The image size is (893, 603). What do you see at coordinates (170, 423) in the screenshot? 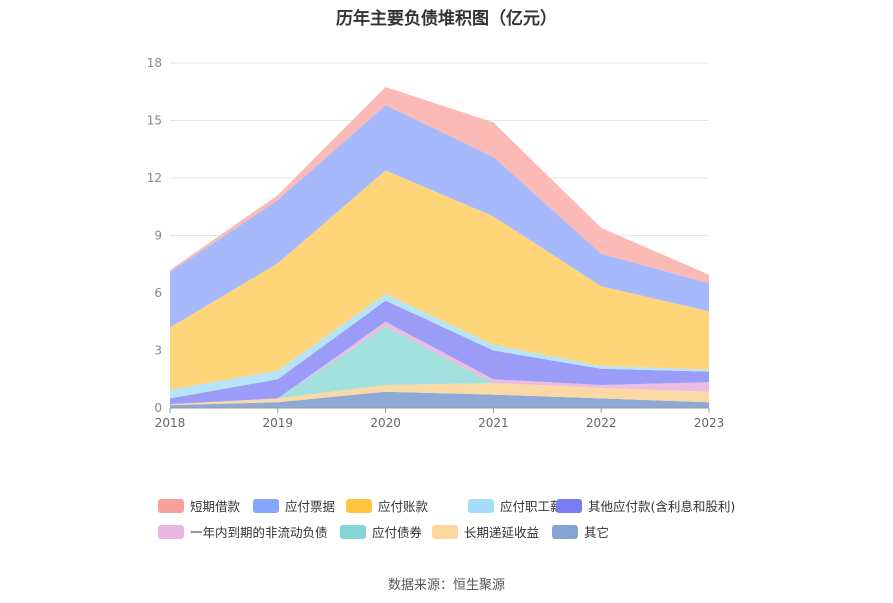
I see `x-tick-label: 2018` at bounding box center [170, 423].